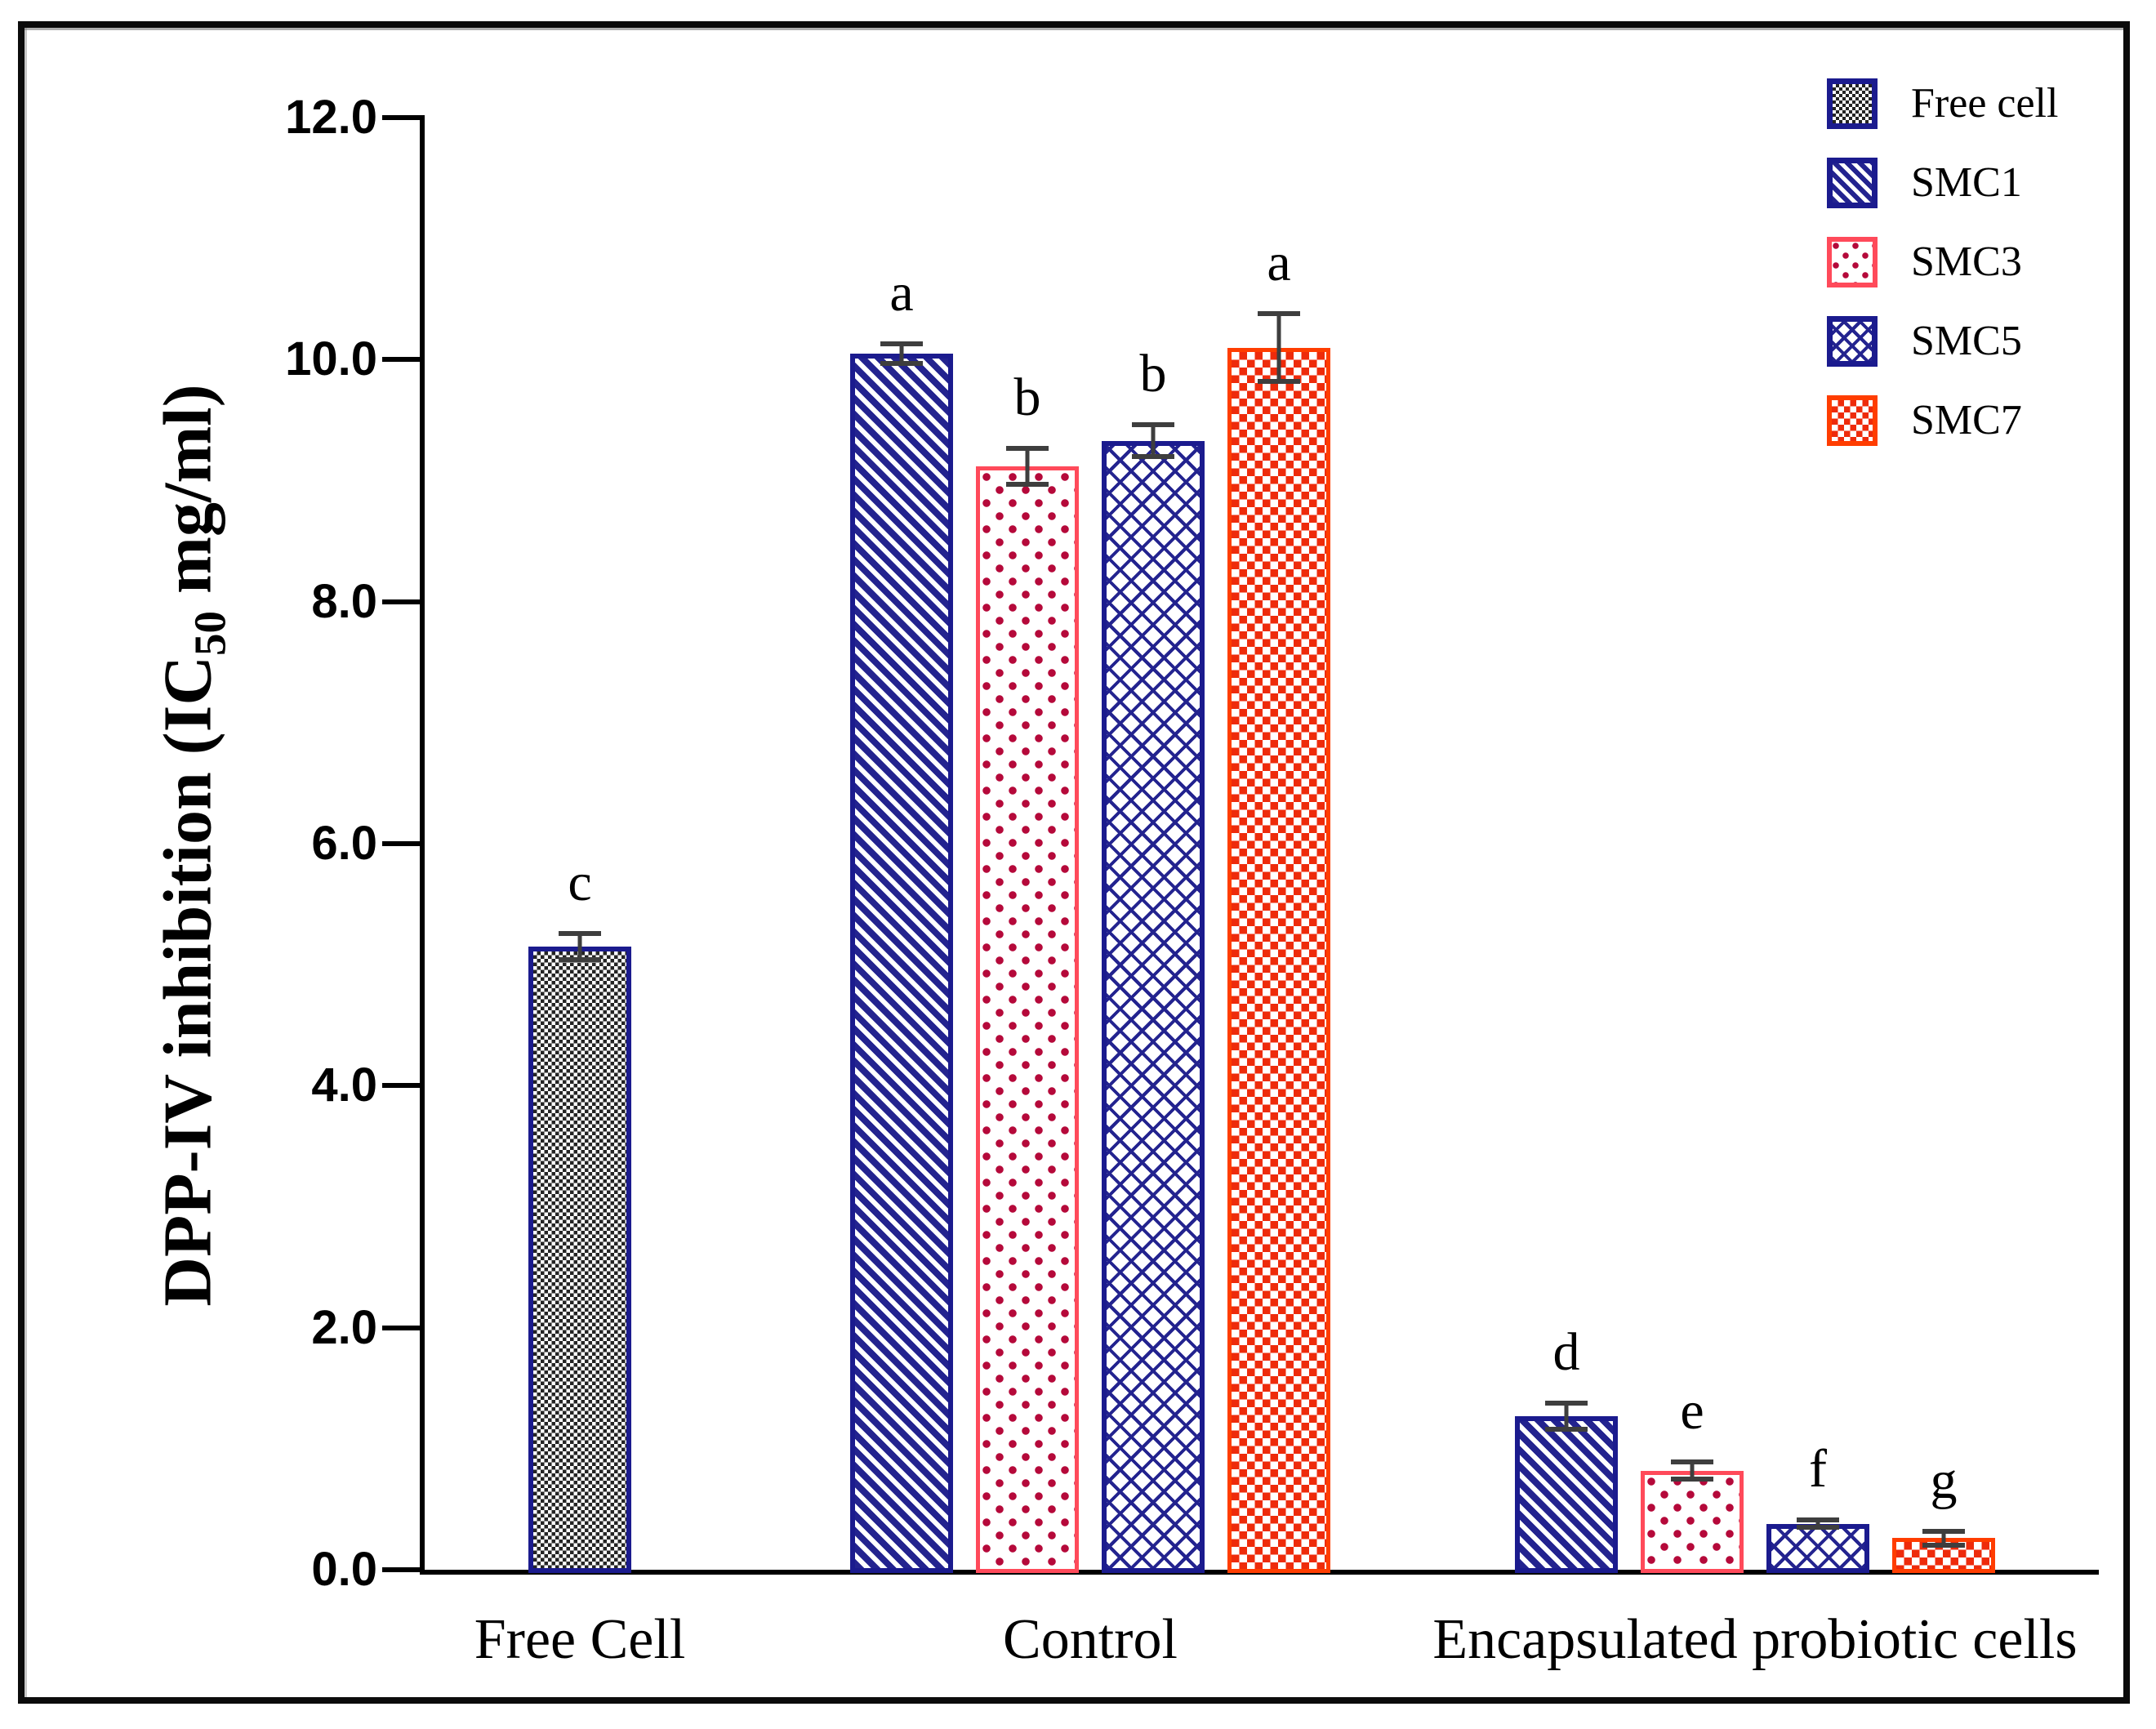 This screenshot has width=2156, height=1729. Describe the element at coordinates (1966, 182) in the screenshot. I see `legend-label: SMC1` at that location.